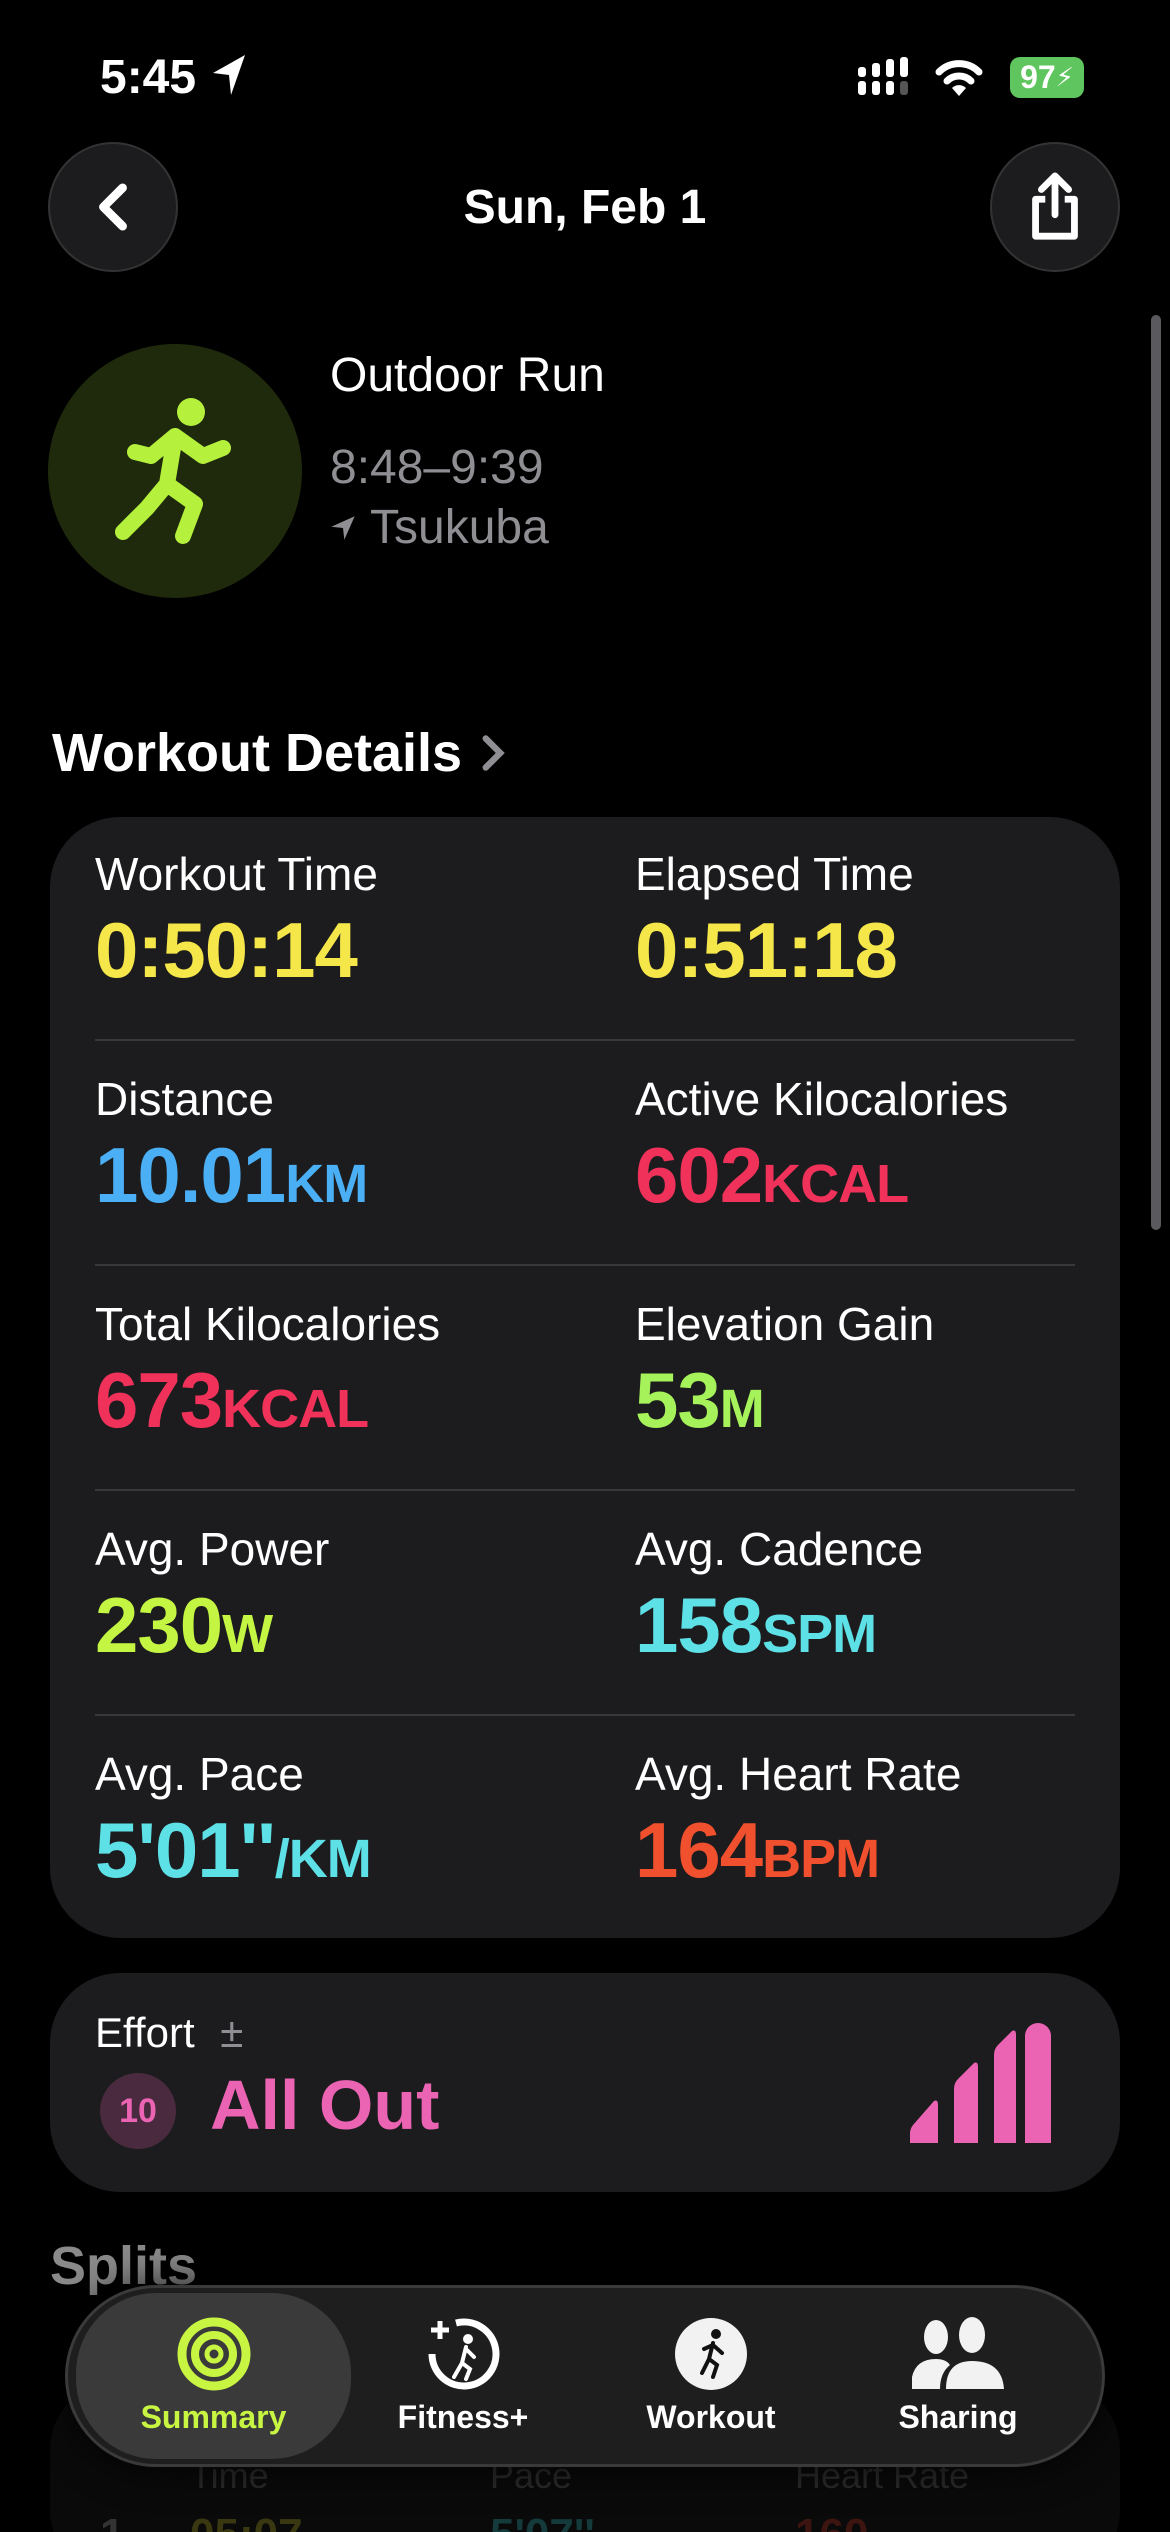  I want to click on metric-label: Workout Time, so click(236, 874).